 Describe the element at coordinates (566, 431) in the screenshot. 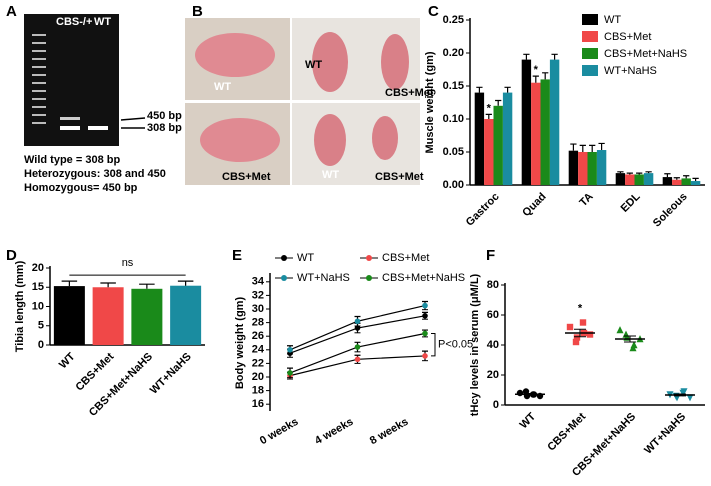

I see `x-tick-label: CBS+Met` at that location.